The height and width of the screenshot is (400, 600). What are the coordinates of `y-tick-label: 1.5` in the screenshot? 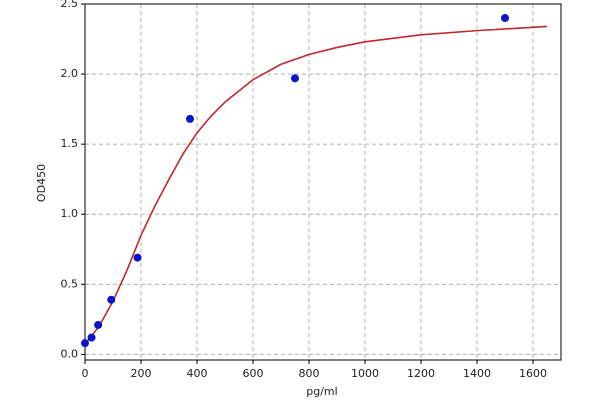 It's located at (70, 143).